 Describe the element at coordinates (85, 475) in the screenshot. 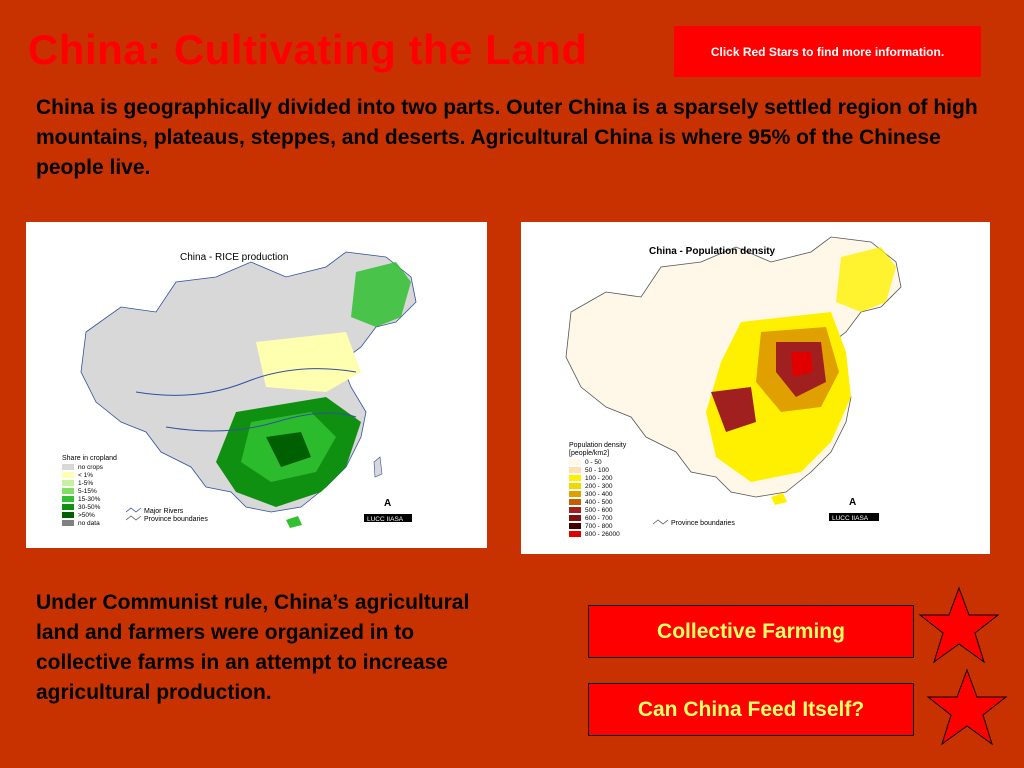

I see `rice-legend-label: < 1%` at that location.